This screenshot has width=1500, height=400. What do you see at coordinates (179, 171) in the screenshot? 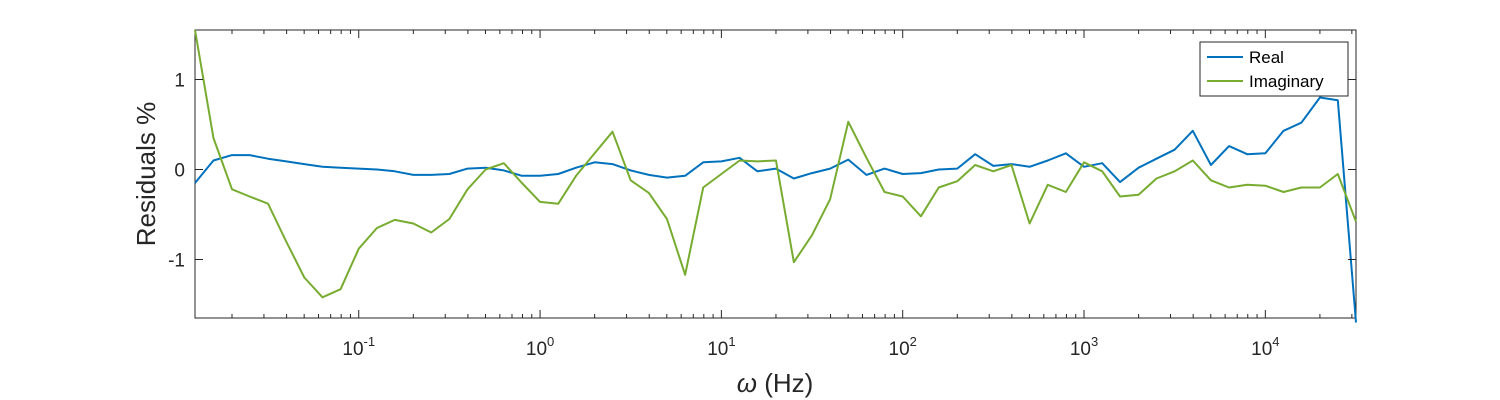
I see `y-tick-label: 0` at bounding box center [179, 171].